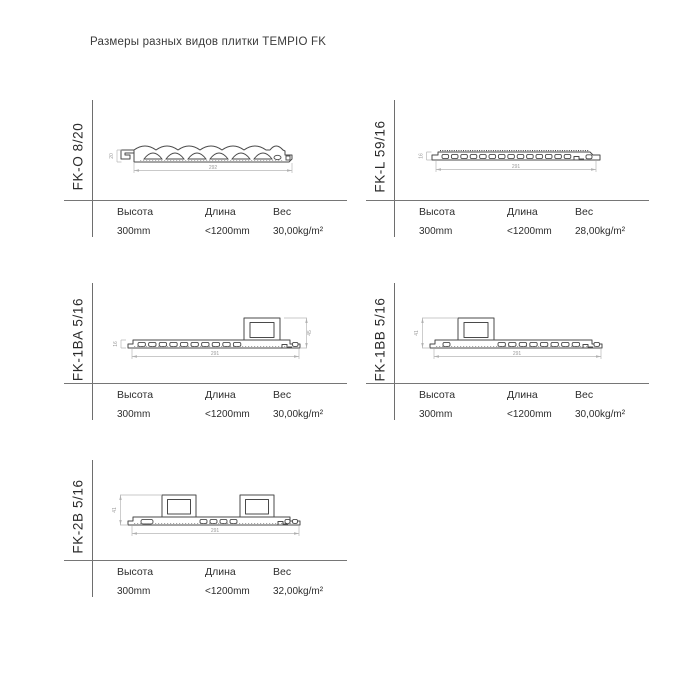  What do you see at coordinates (205, 175) in the screenshot?
I see `section-fk-o: FK-O 8/20 292 20 Высота Длина Вес 300mm` at bounding box center [205, 175].